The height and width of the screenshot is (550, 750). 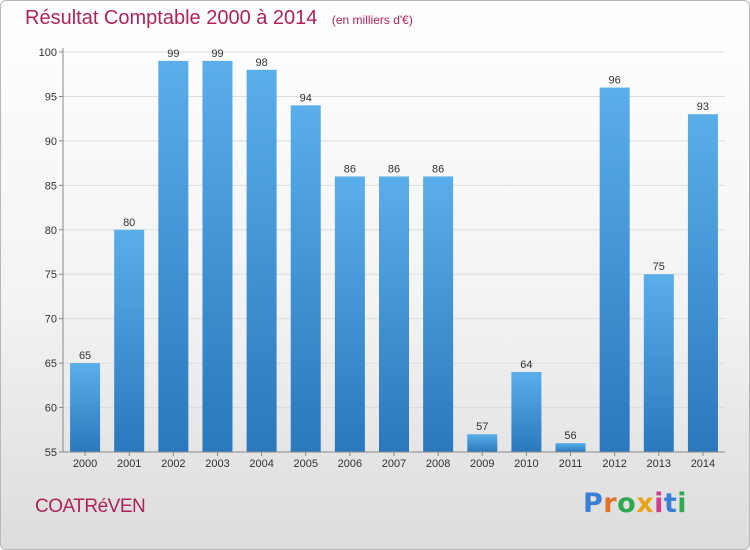 I want to click on x-tick-label: 2011, so click(x=571, y=464).